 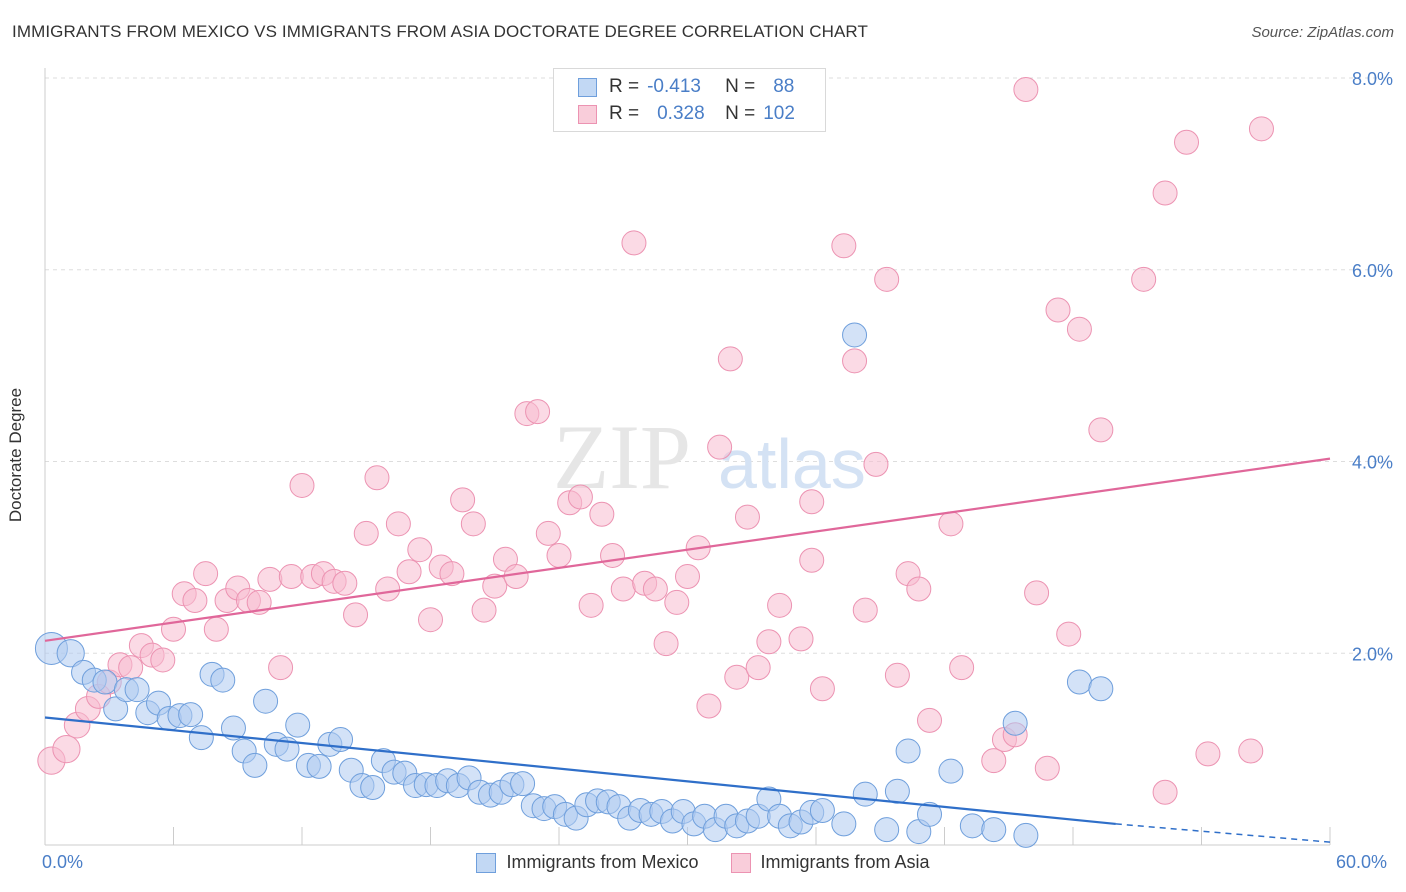 I want to click on bottom-swatch-asia, so click(x=740, y=862).